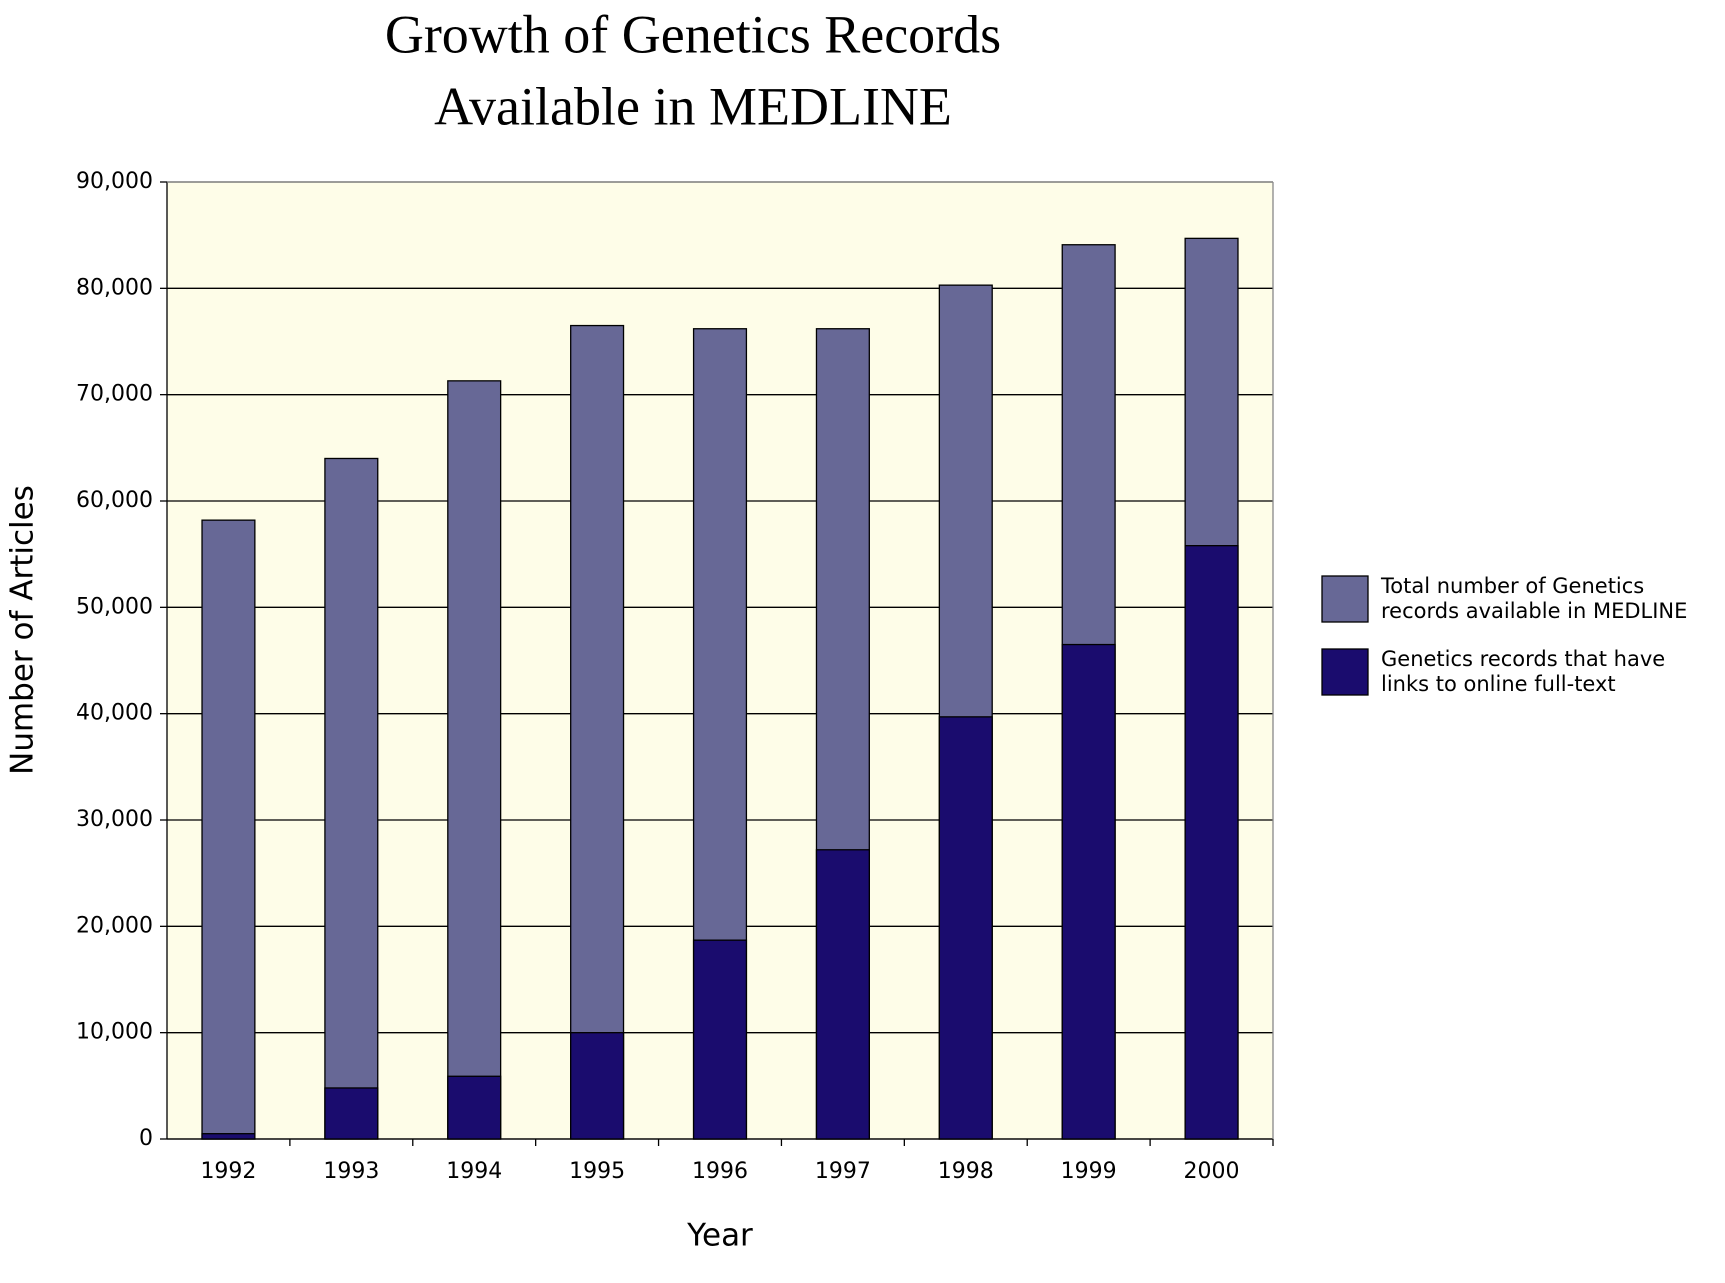 Image resolution: width=1725 pixels, height=1283 pixels. What do you see at coordinates (843, 1171) in the screenshot?
I see `x-tick-label: 1997` at bounding box center [843, 1171].